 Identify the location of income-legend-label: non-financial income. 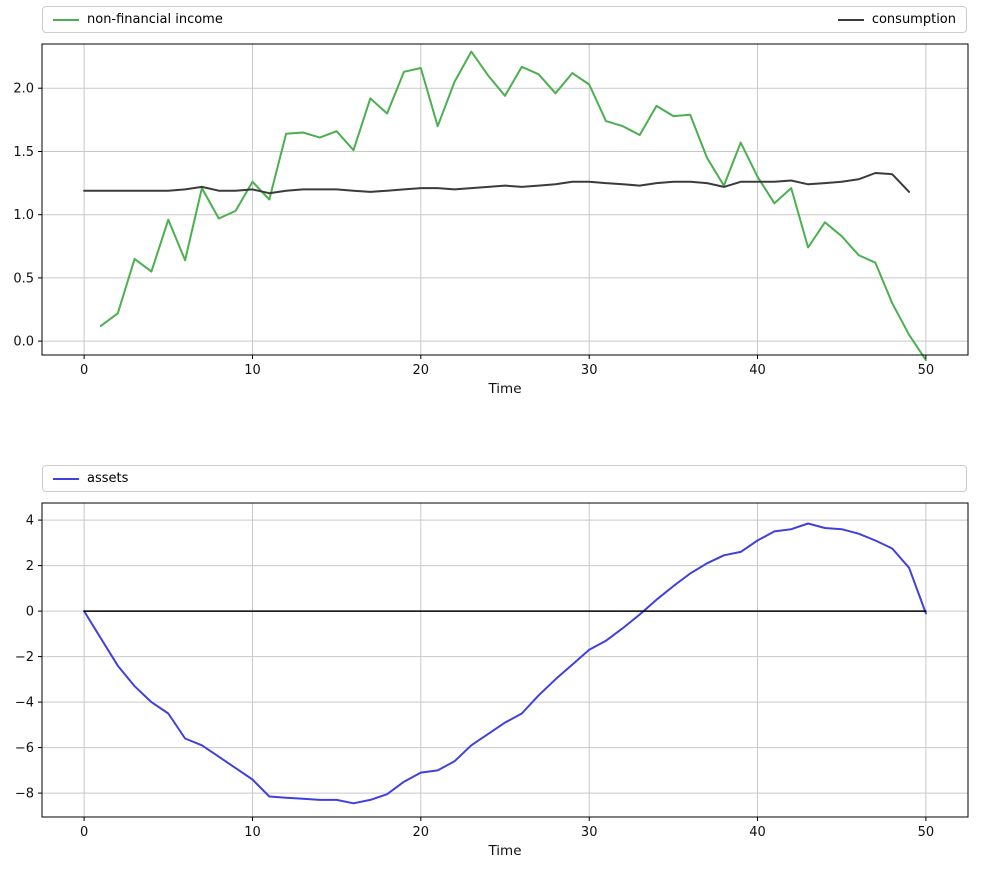
(155, 19).